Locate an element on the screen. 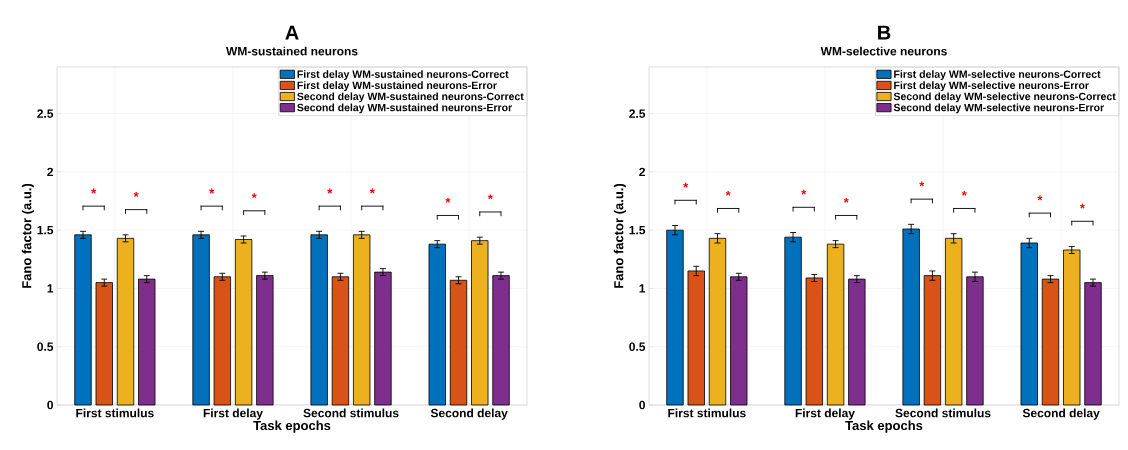 This screenshot has width=1128, height=450. legend-label: Second delay WM-sustained neurons-Error is located at coordinates (404, 108).